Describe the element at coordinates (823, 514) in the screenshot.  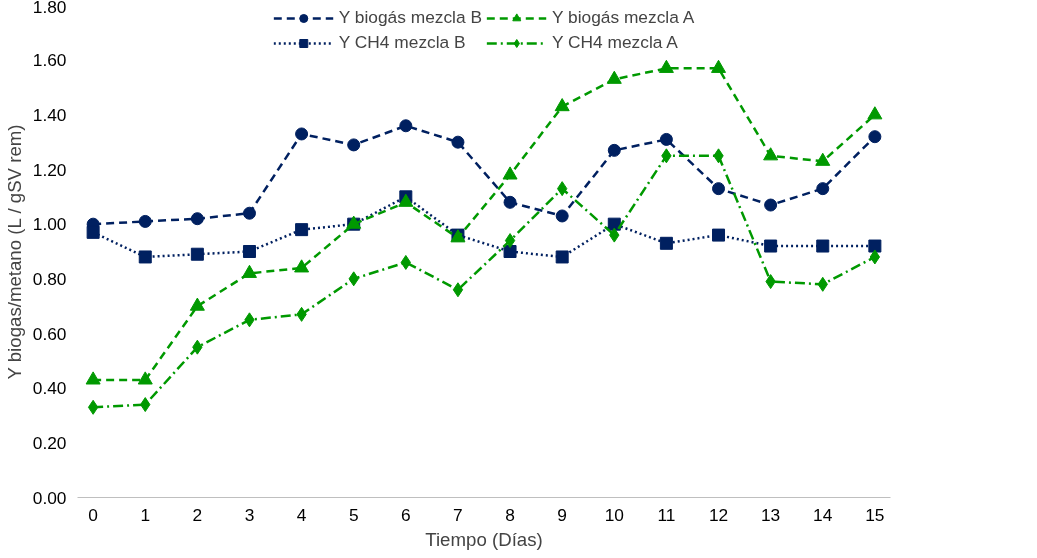
I see `x-tick-label: 14` at that location.